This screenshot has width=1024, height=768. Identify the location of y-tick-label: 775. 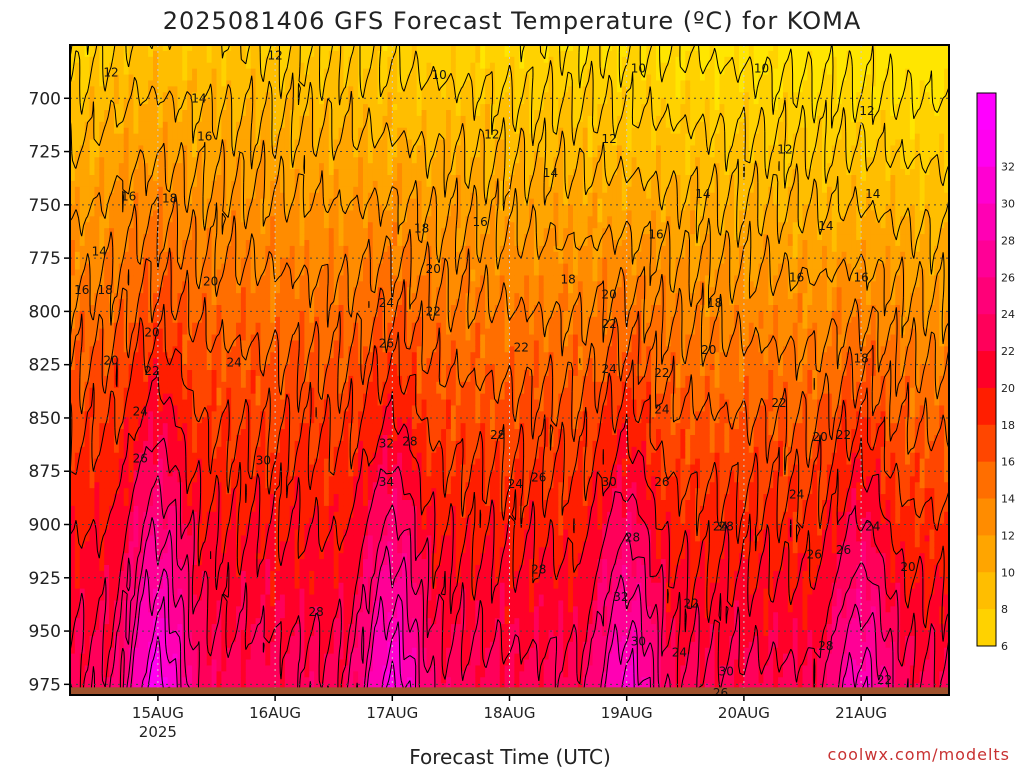
(45, 259).